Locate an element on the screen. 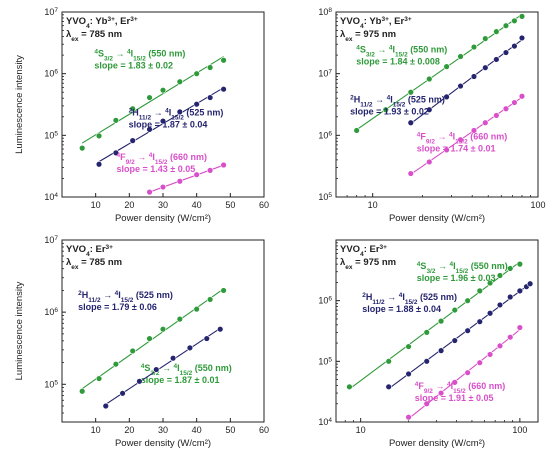 Image resolution: width=550 pixels, height=459 pixels. panel-top-left-excitation: λex = 785 nm is located at coordinates (94, 36).